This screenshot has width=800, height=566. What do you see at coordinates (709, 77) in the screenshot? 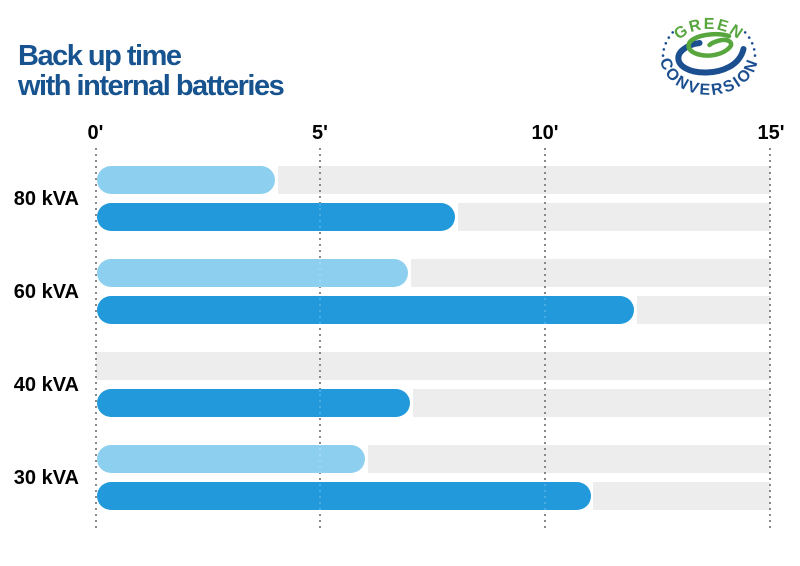
I see `svg-text: CONVERSION` at bounding box center [709, 77].